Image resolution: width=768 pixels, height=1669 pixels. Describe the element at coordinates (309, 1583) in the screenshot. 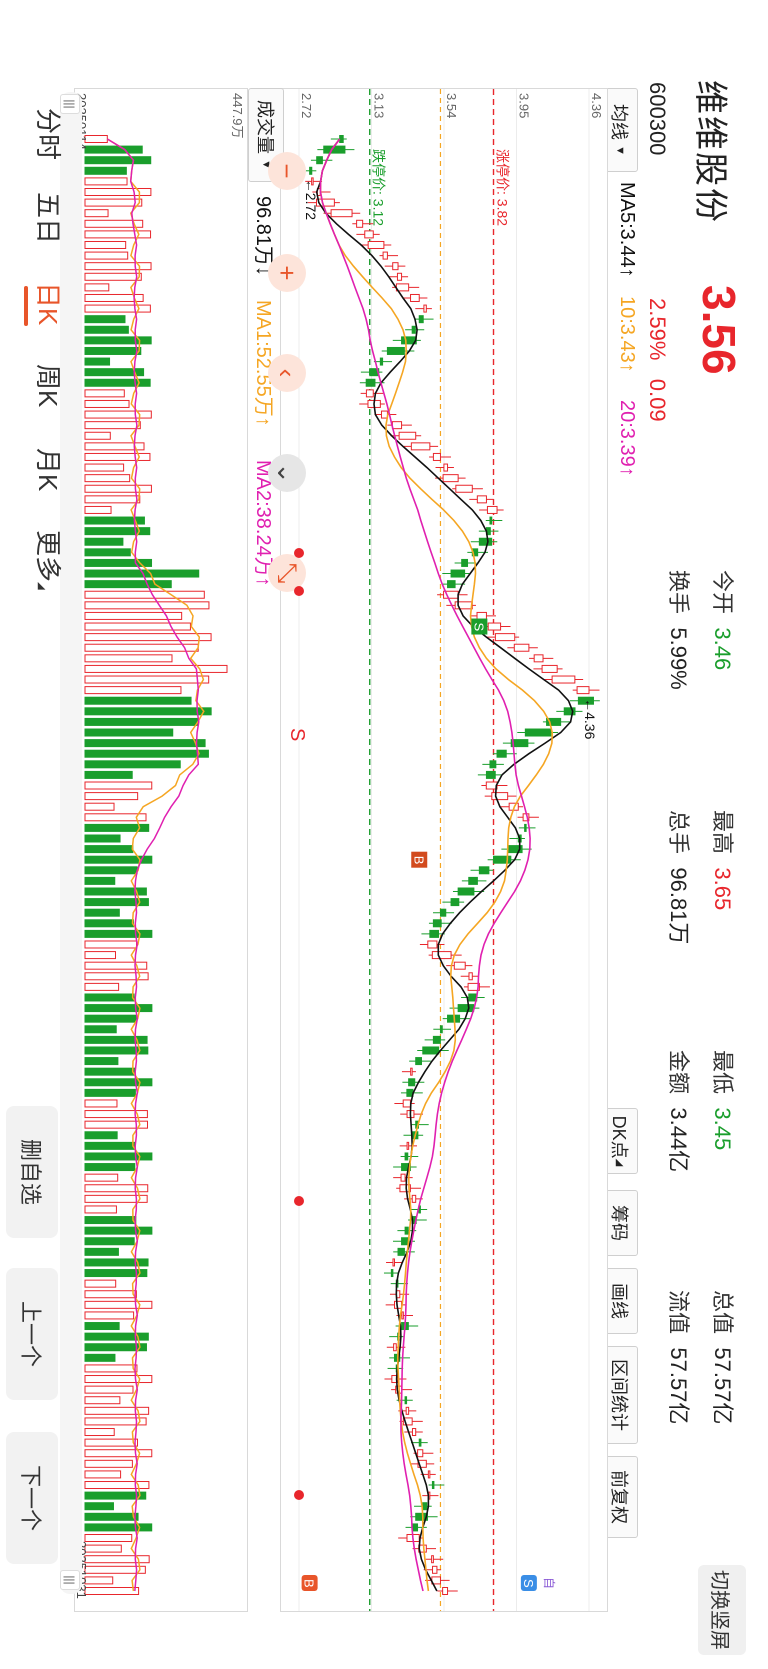

I see `dk-buy-marker` at that location.